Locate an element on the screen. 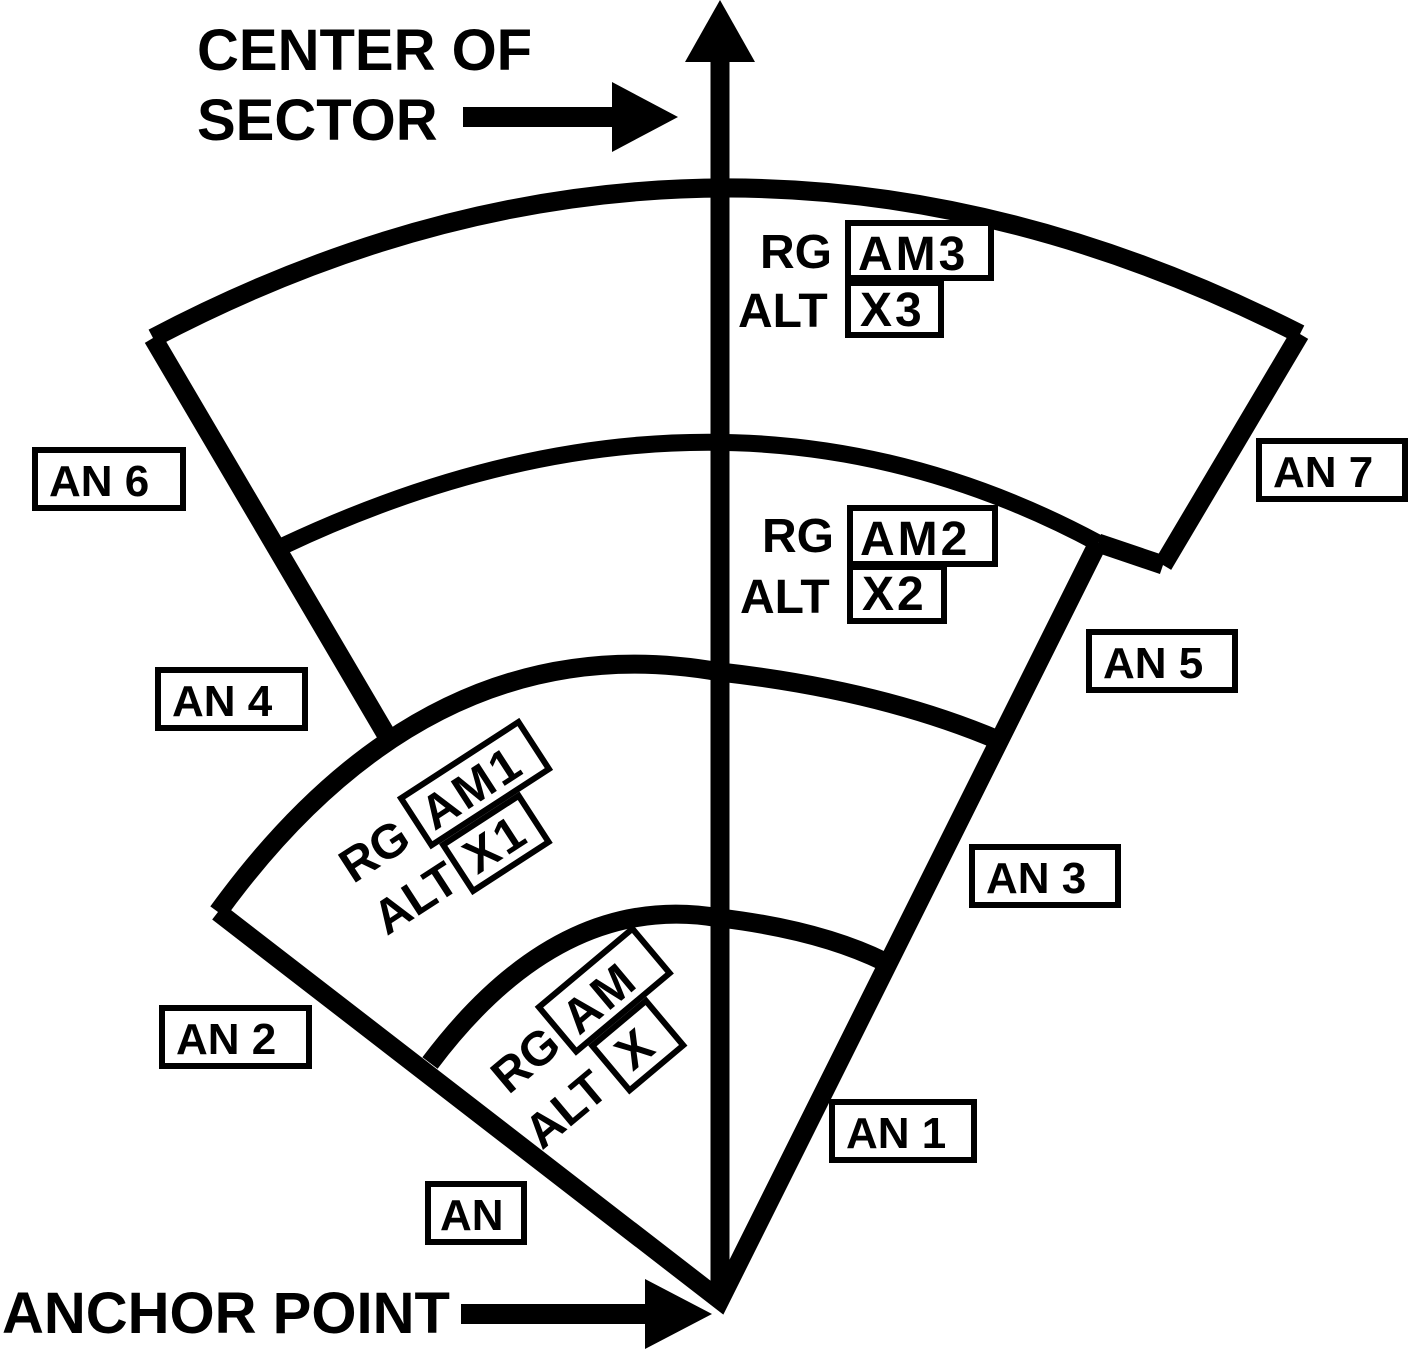 Image resolution: width=1409 pixels, height=1355 pixels. zone-3-rg-box is located at coordinates (919, 250).